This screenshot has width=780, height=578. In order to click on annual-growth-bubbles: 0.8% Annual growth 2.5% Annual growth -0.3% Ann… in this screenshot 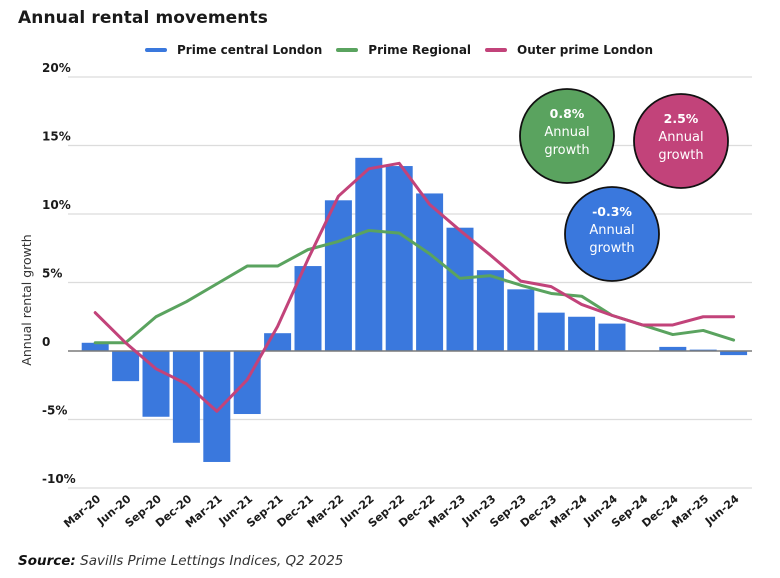, I will do `click(624, 185)`.